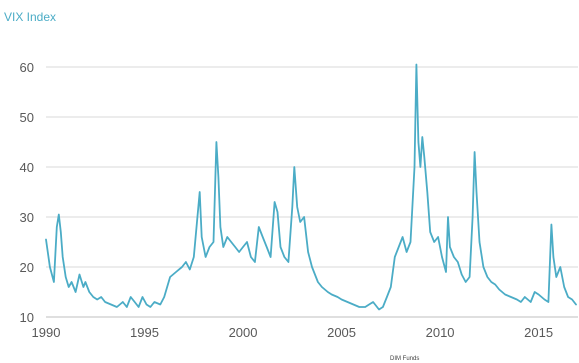 Image resolution: width=579 pixels, height=363 pixels. What do you see at coordinates (293, 332) in the screenshot?
I see `x-axis-ticks: 1990 1995 2000 2005 2010 2015` at bounding box center [293, 332].